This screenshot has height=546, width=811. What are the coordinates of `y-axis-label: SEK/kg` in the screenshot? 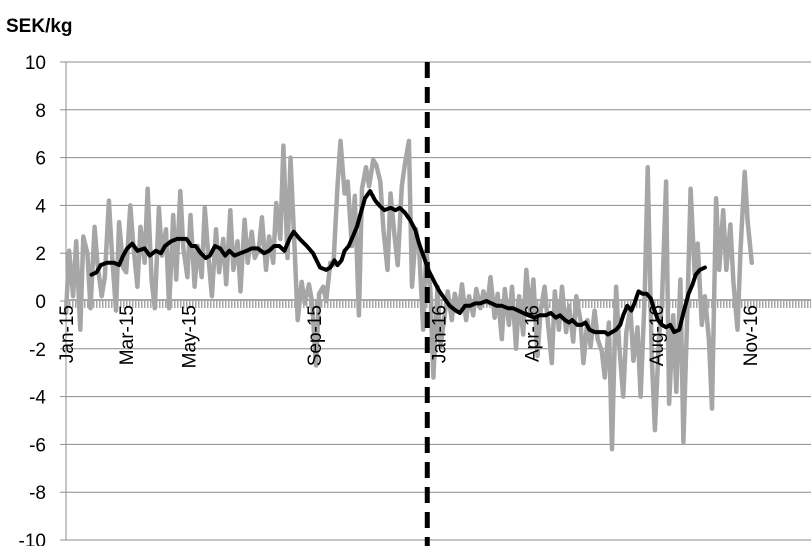 It's located at (39, 26).